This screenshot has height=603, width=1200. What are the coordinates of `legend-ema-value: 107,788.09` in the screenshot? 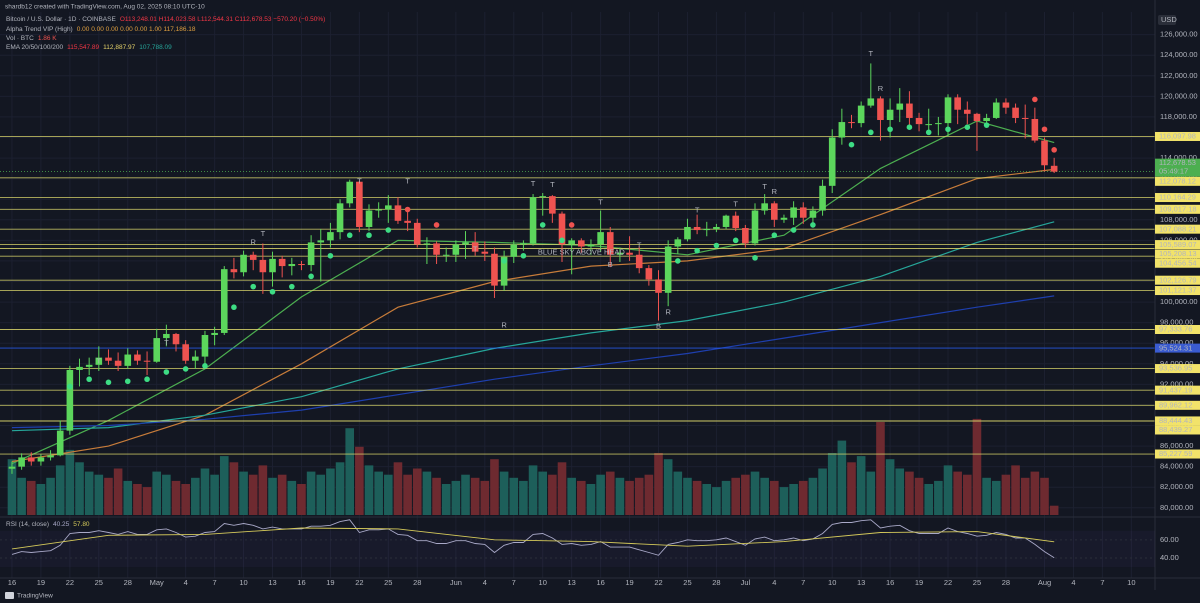 It's located at (155, 47).